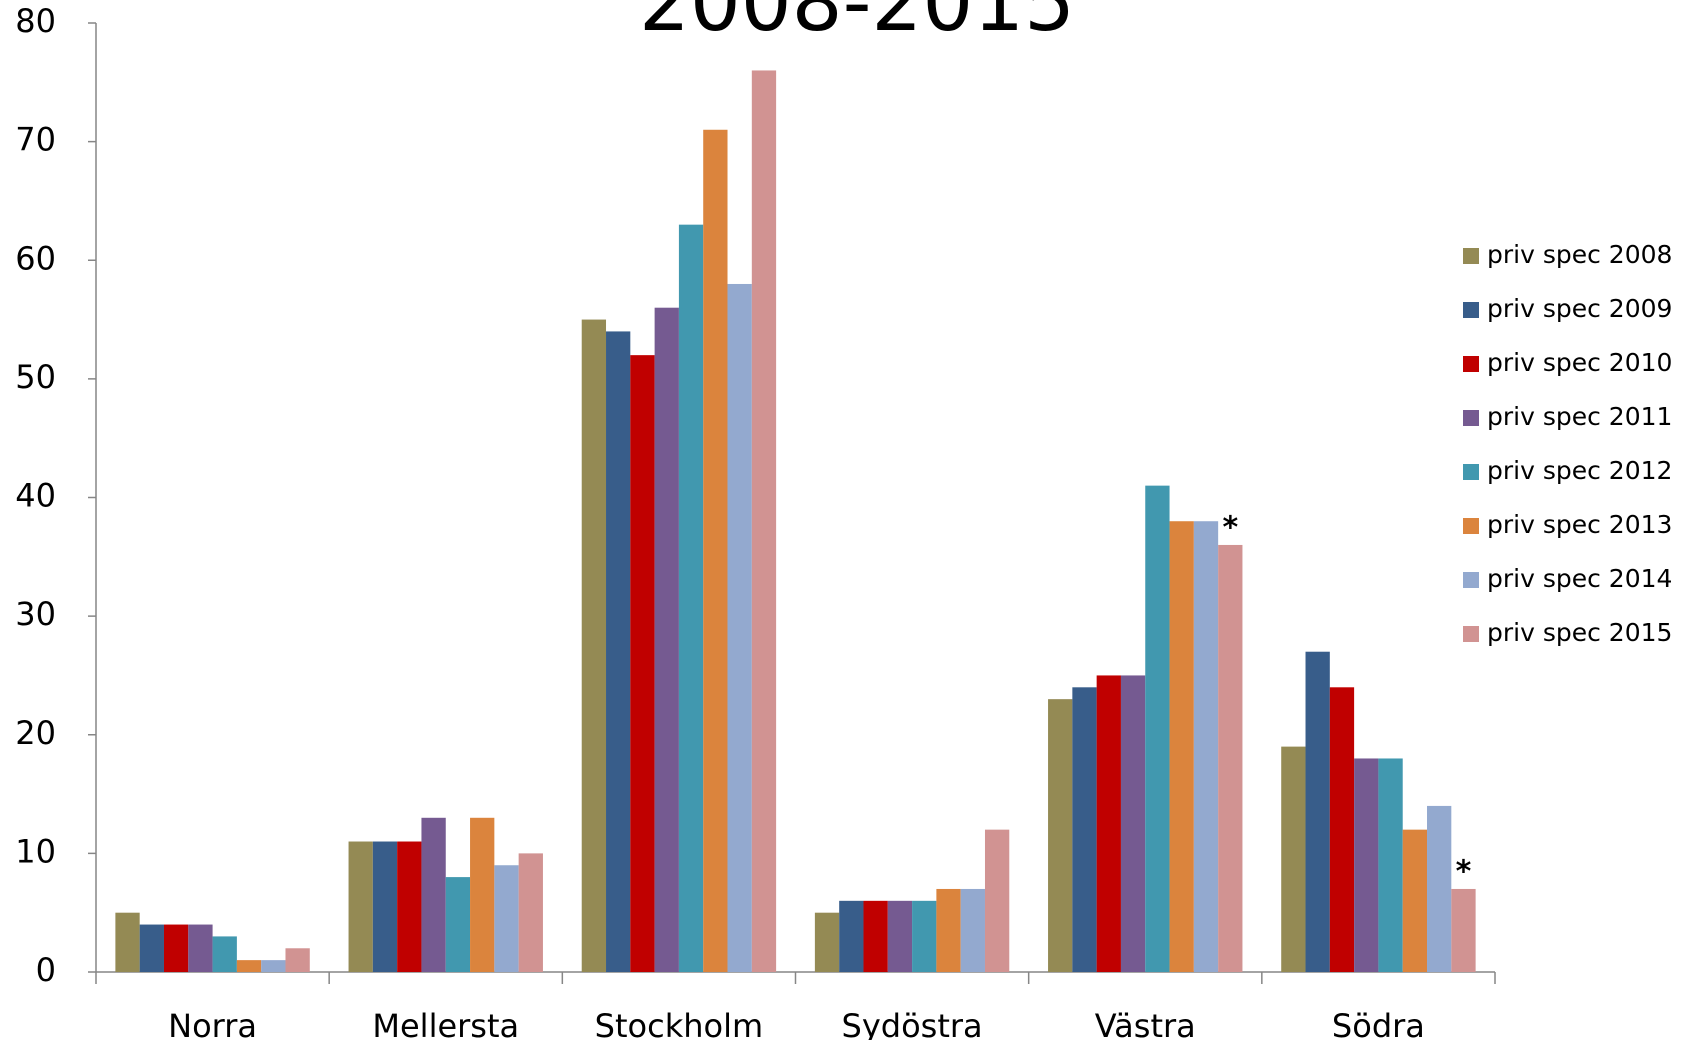 The width and height of the screenshot is (1684, 1044). I want to click on legend-label: priv spec 2012, so click(1579, 470).